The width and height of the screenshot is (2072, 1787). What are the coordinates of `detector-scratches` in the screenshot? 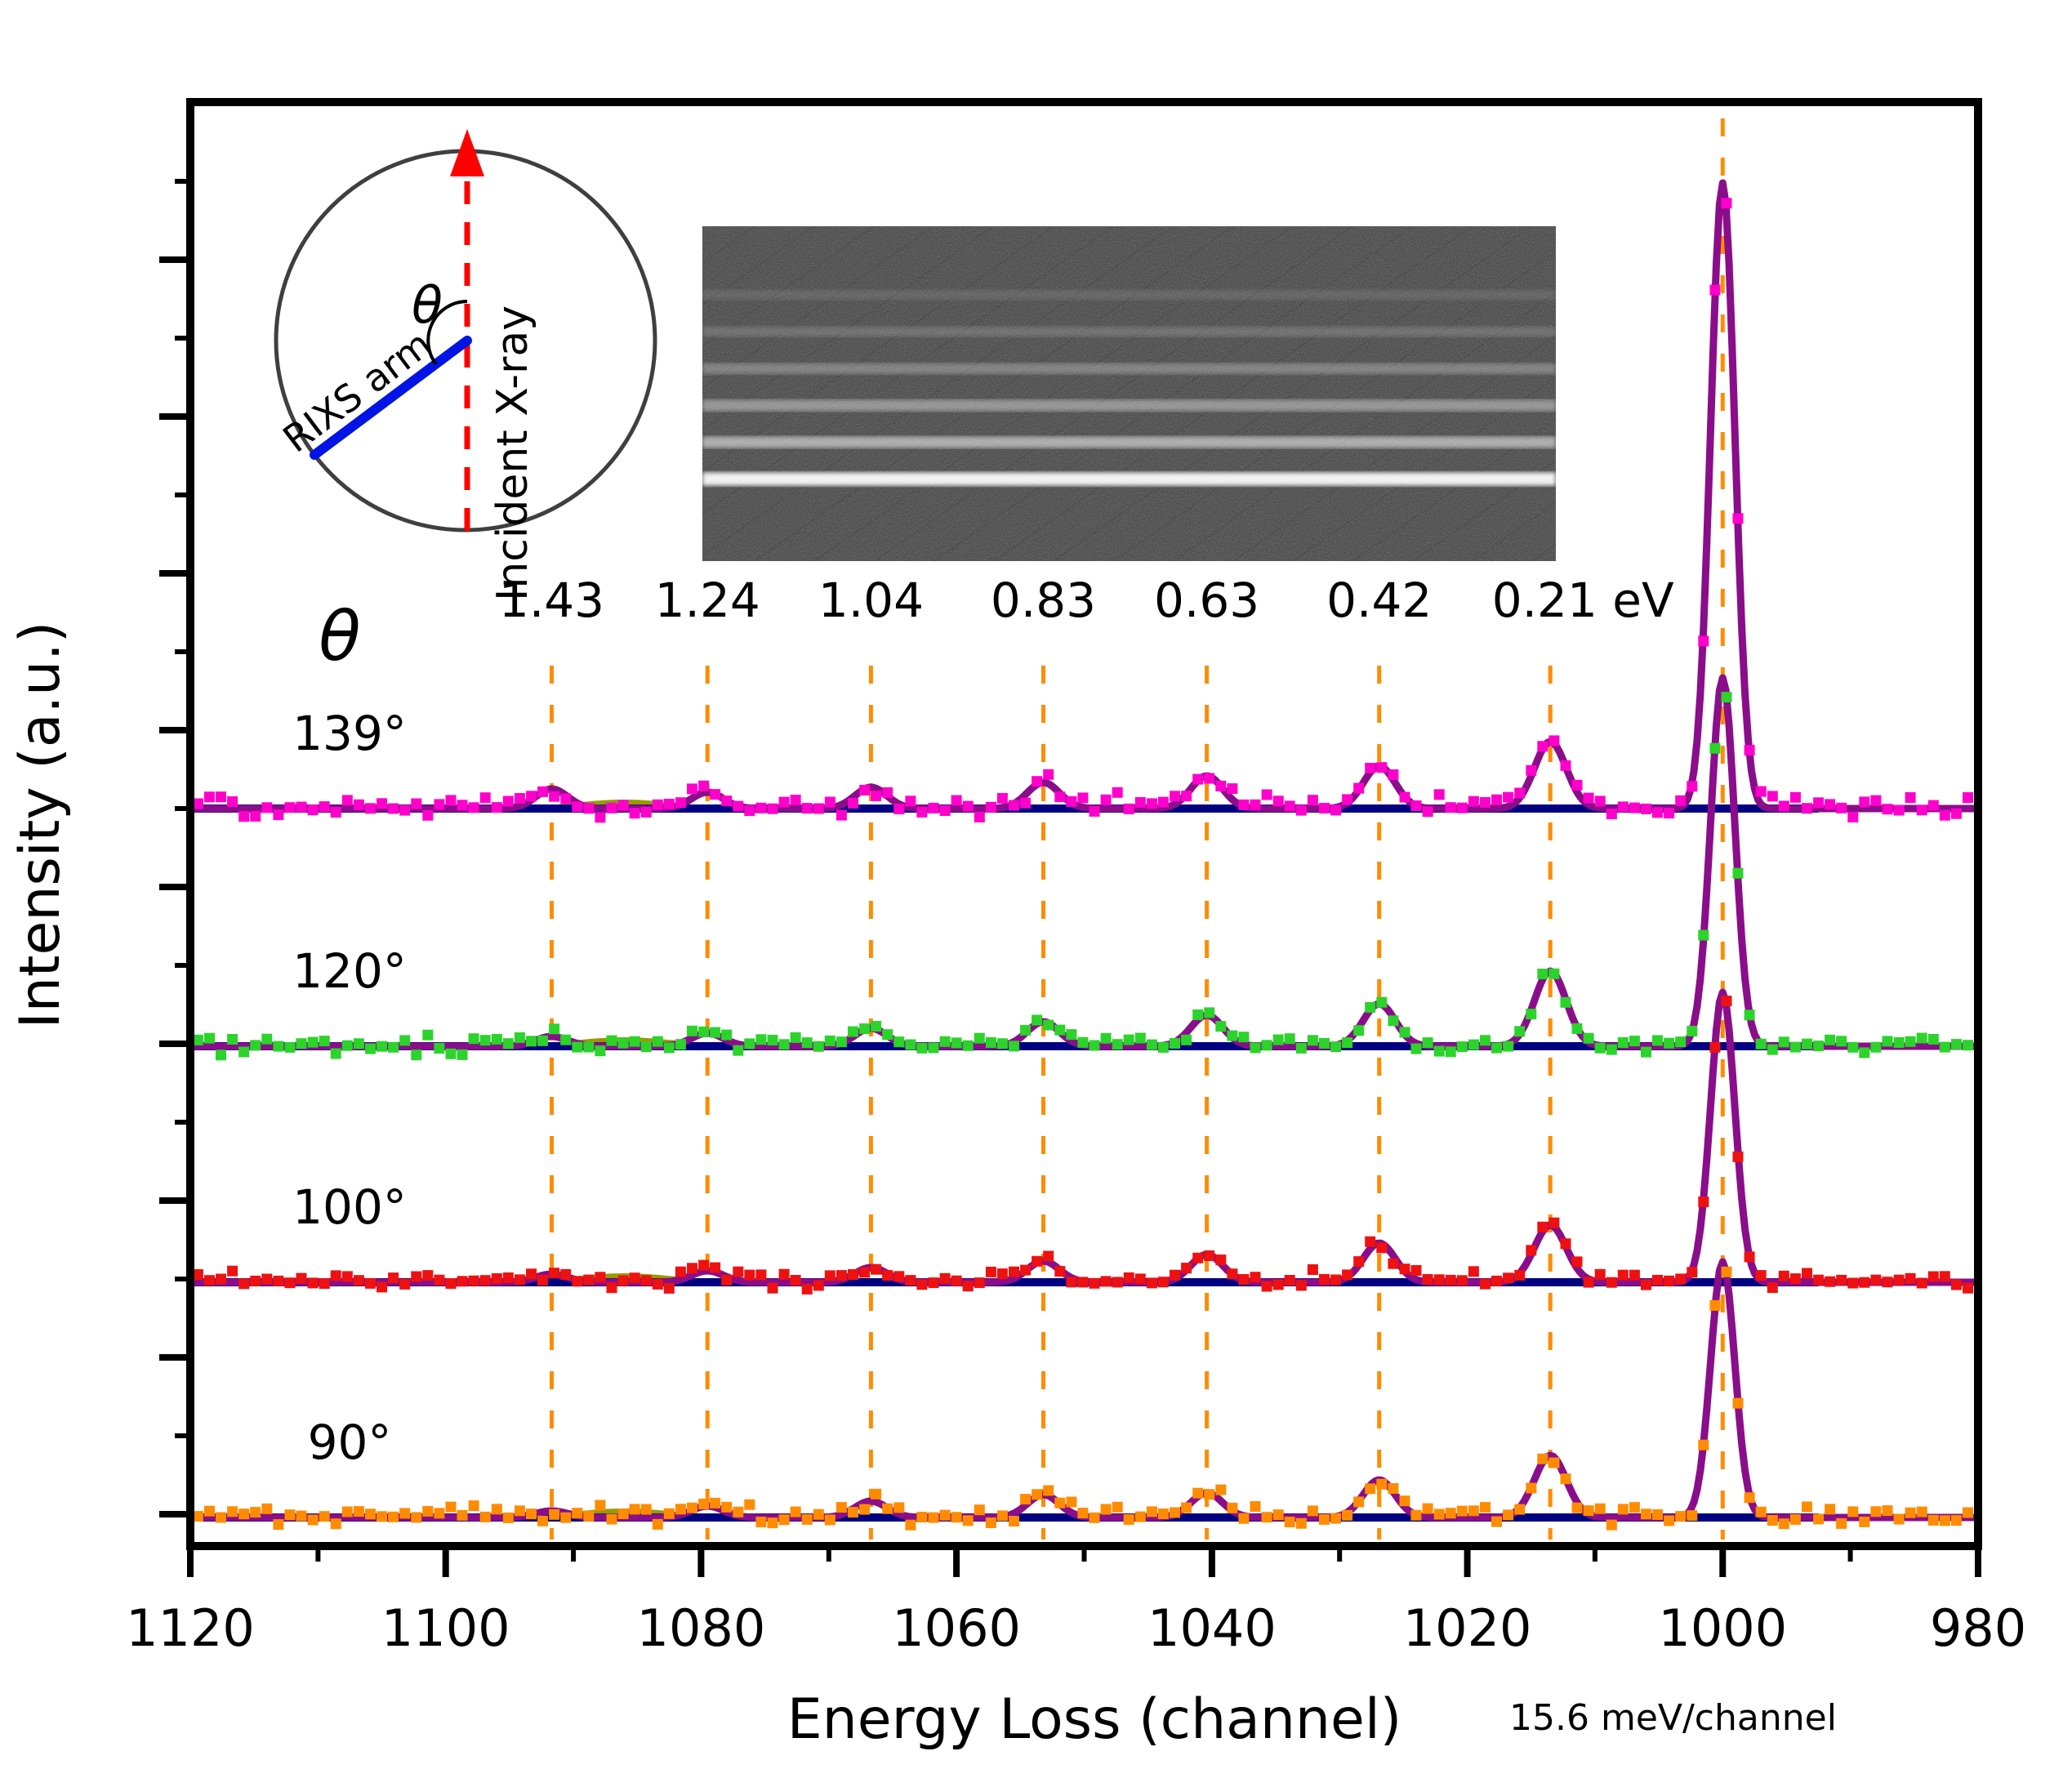 It's located at (1129, 393).